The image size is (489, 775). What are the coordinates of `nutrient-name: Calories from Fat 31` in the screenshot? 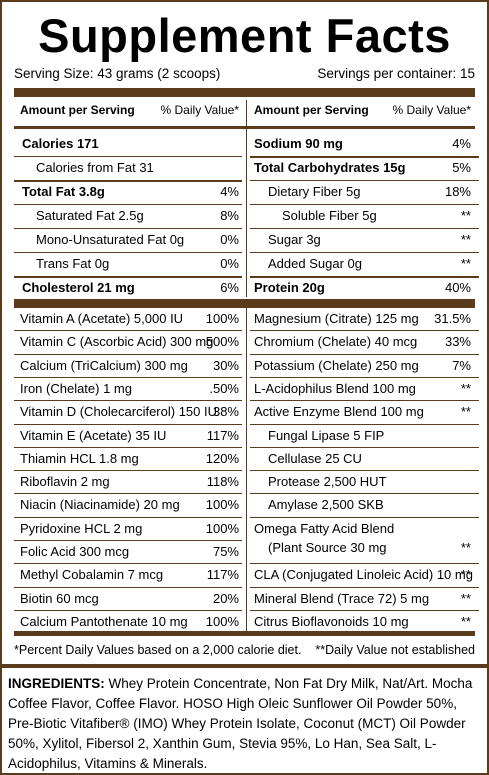 It's located at (95, 167).